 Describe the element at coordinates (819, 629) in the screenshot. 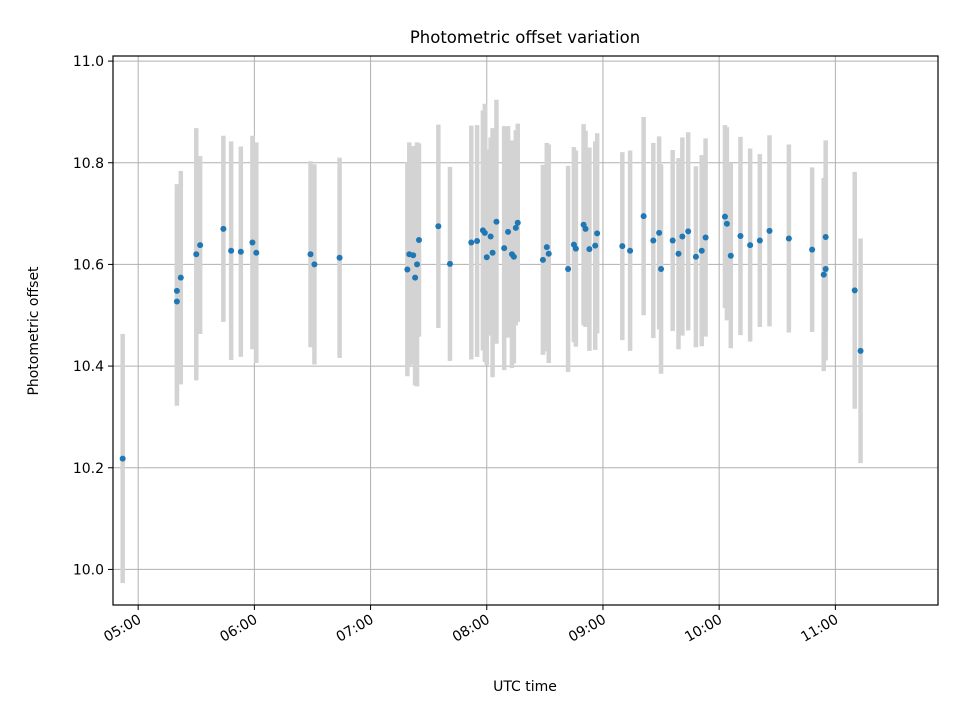

I see `x-tick-label: 11:00` at that location.